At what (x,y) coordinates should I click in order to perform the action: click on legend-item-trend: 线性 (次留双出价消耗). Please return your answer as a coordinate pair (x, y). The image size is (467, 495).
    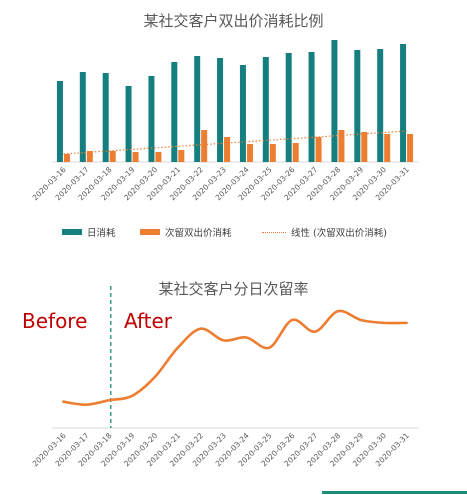
    Looking at the image, I should click on (324, 232).